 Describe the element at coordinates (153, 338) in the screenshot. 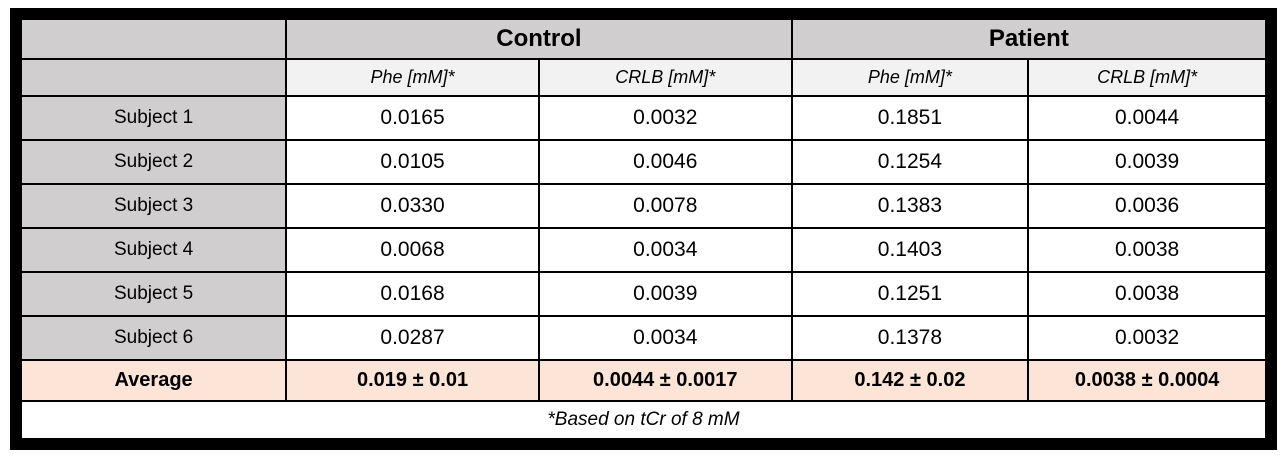

I see `row-label: Subject 6` at that location.